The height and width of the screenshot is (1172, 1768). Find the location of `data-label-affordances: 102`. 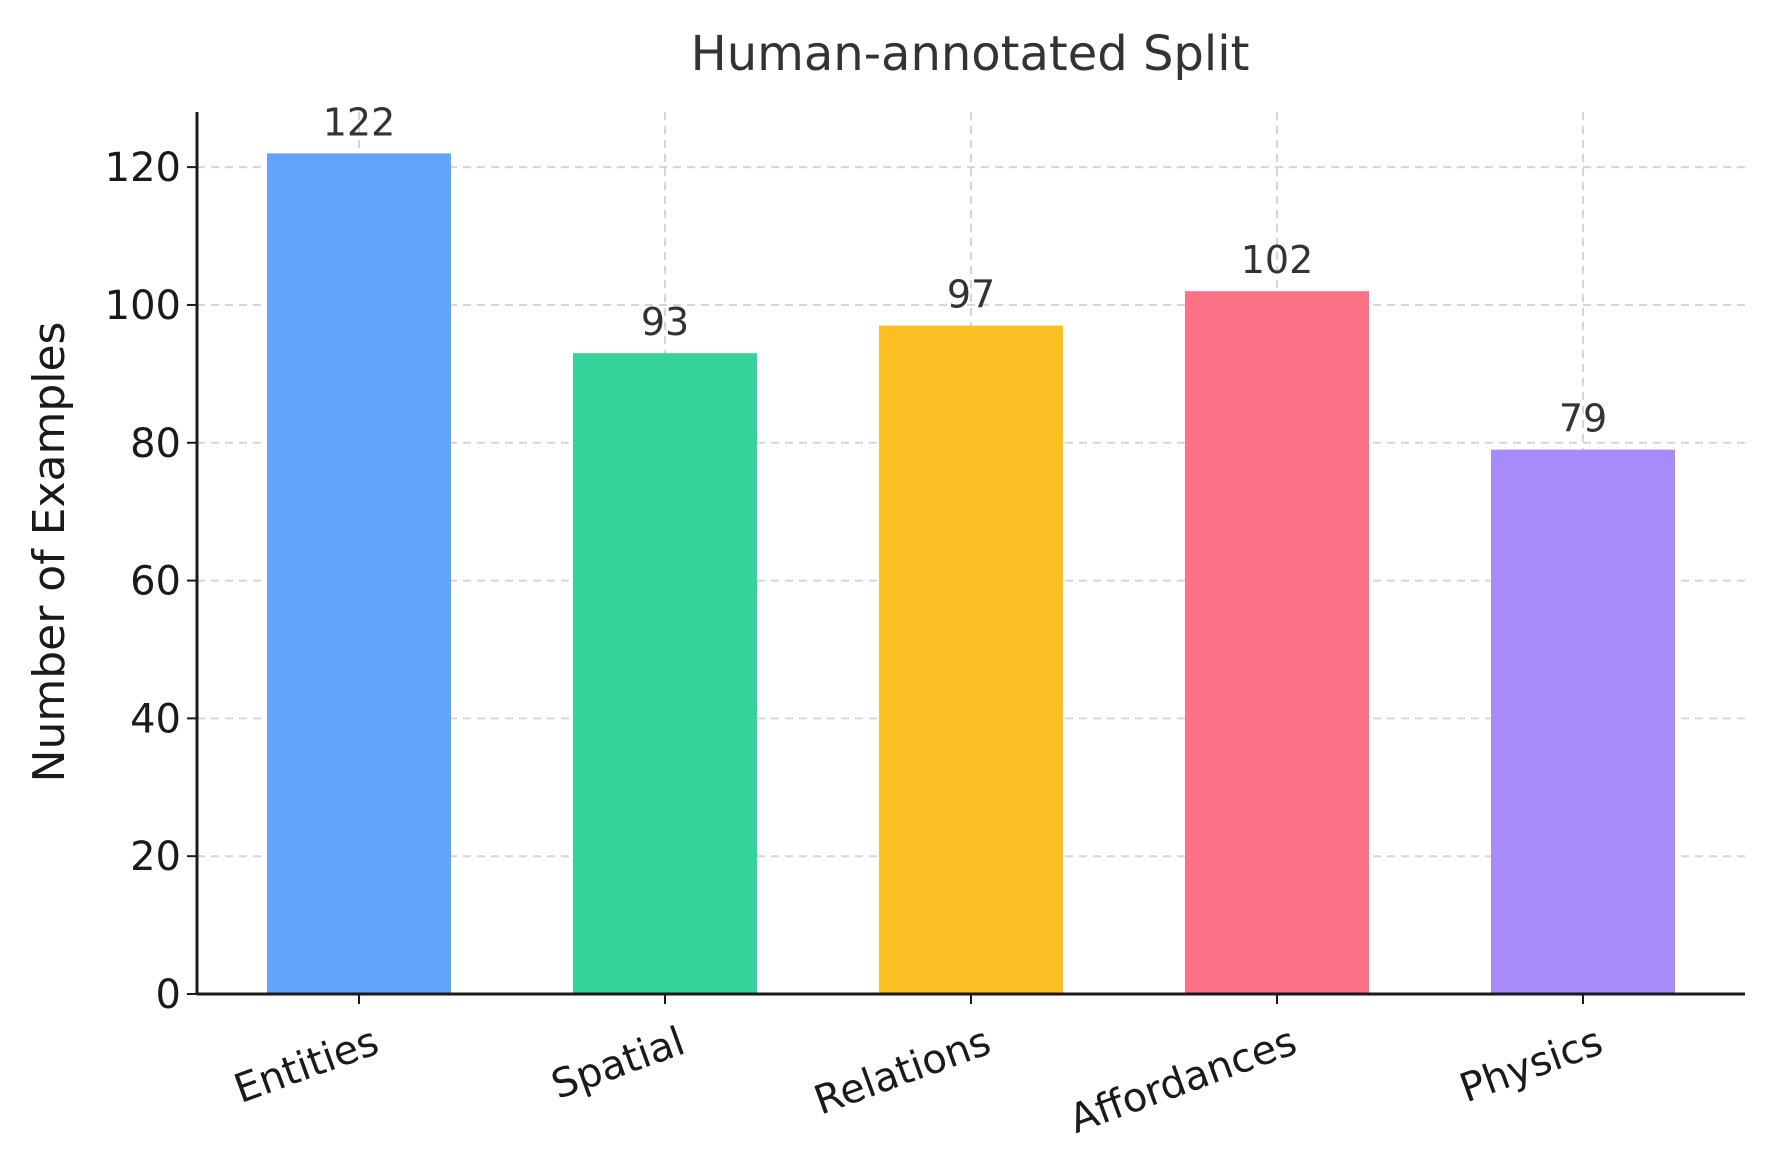

data-label-affordances: 102 is located at coordinates (1277, 260).